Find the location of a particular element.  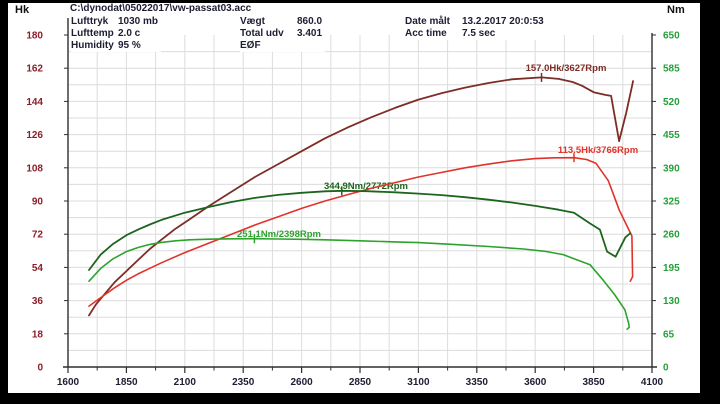

weight-label: Vægt is located at coordinates (252, 21).